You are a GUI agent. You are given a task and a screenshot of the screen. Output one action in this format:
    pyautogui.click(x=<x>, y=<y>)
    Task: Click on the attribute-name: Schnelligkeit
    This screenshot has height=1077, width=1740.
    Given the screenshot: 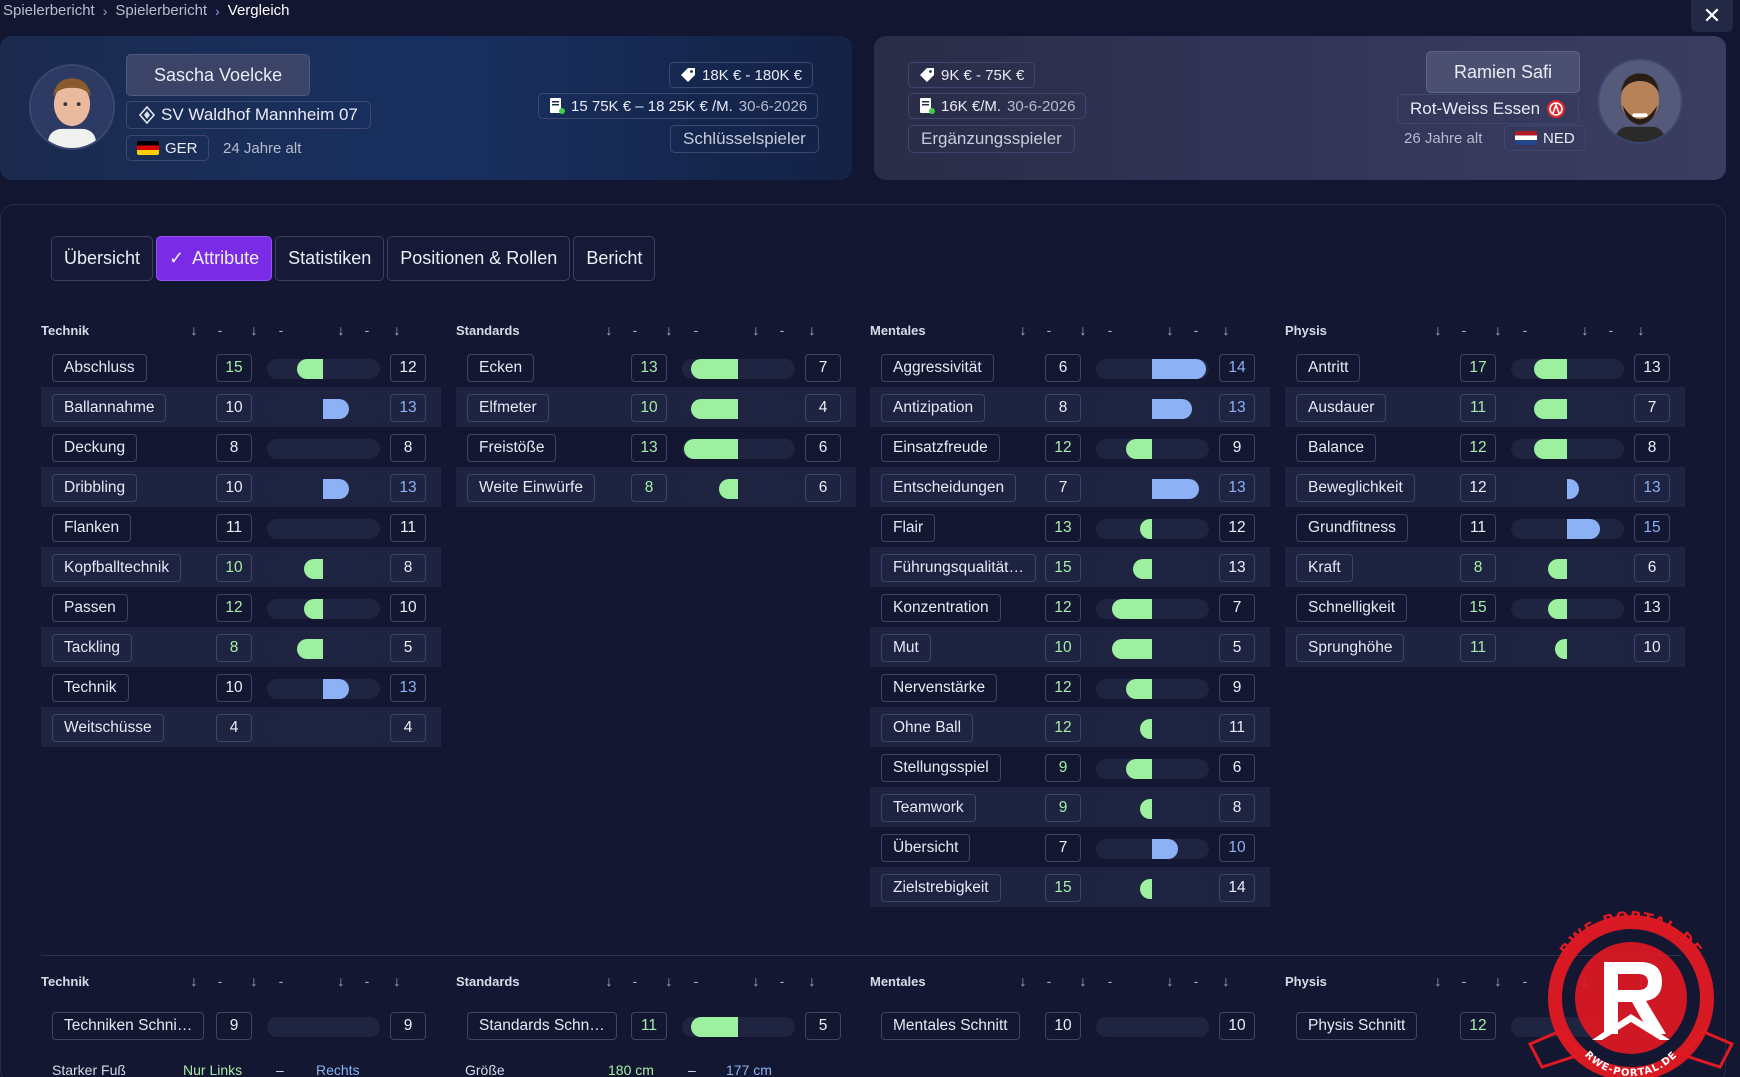 What is the action you would take?
    pyautogui.click(x=1352, y=608)
    